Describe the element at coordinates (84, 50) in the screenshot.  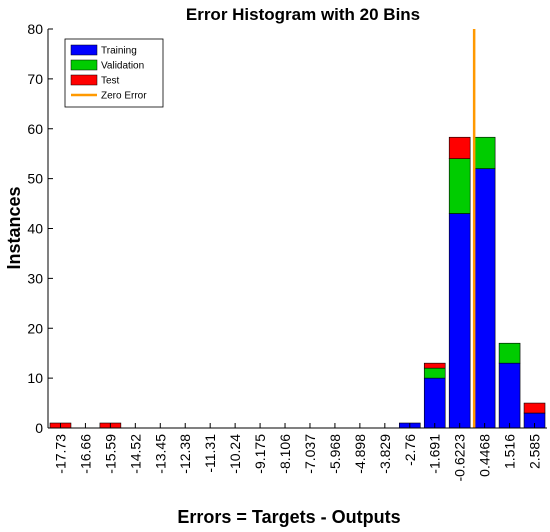
I see `legend-swatch-training` at that location.